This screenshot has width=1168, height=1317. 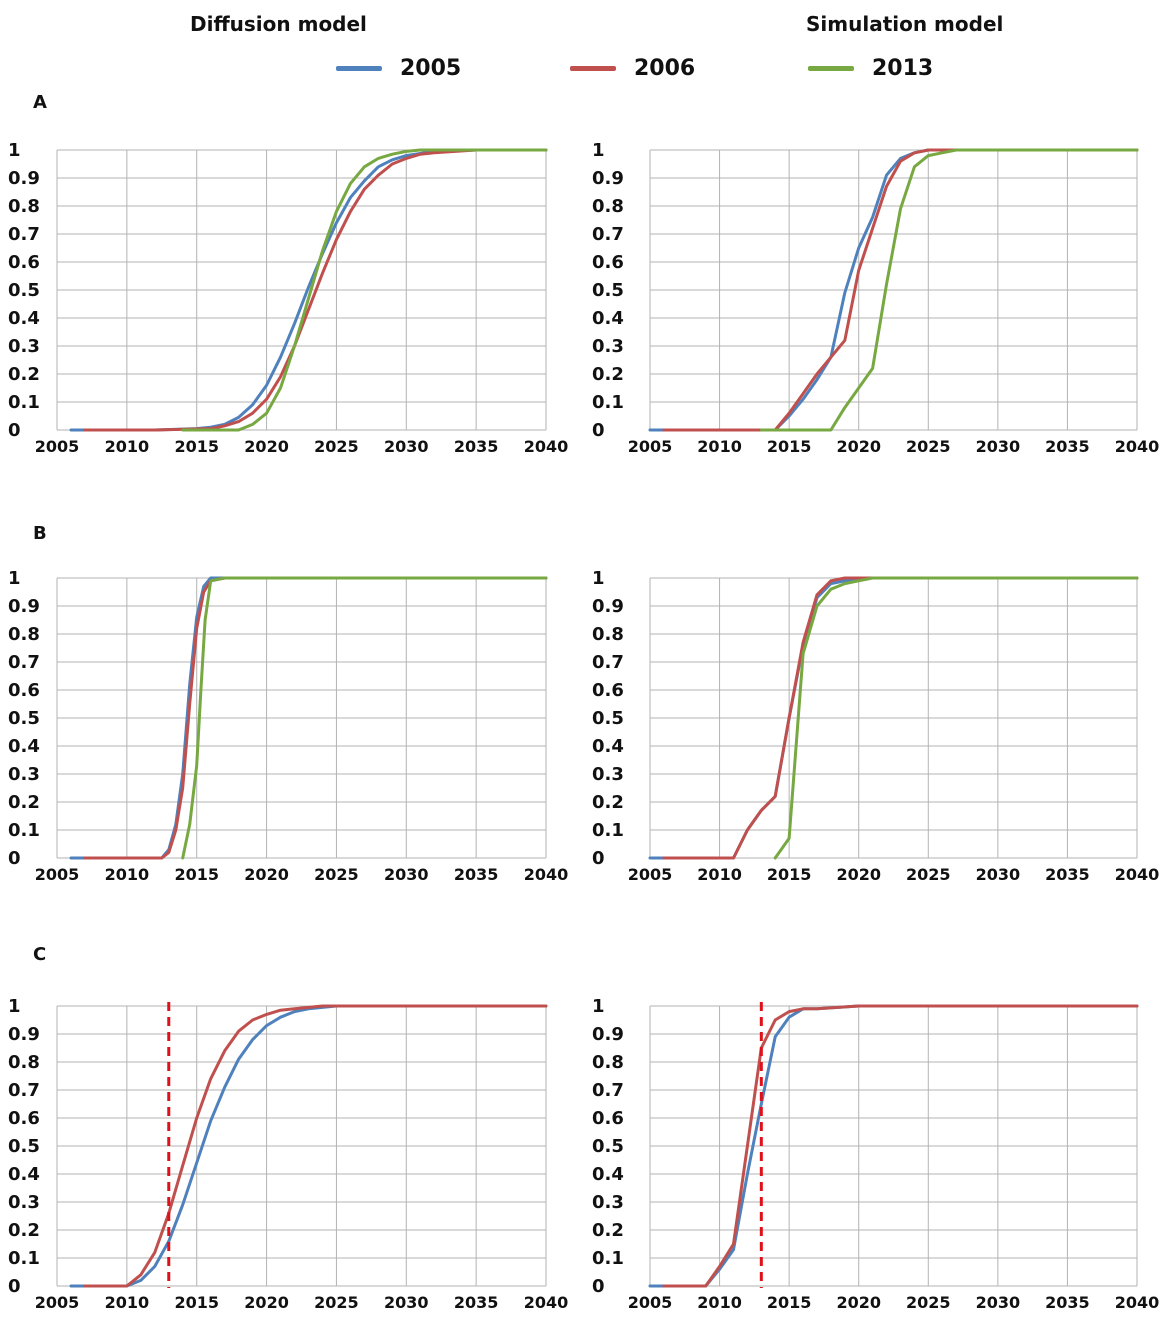 I want to click on header-diffusion-model: Diffusion model, so click(x=278, y=24).